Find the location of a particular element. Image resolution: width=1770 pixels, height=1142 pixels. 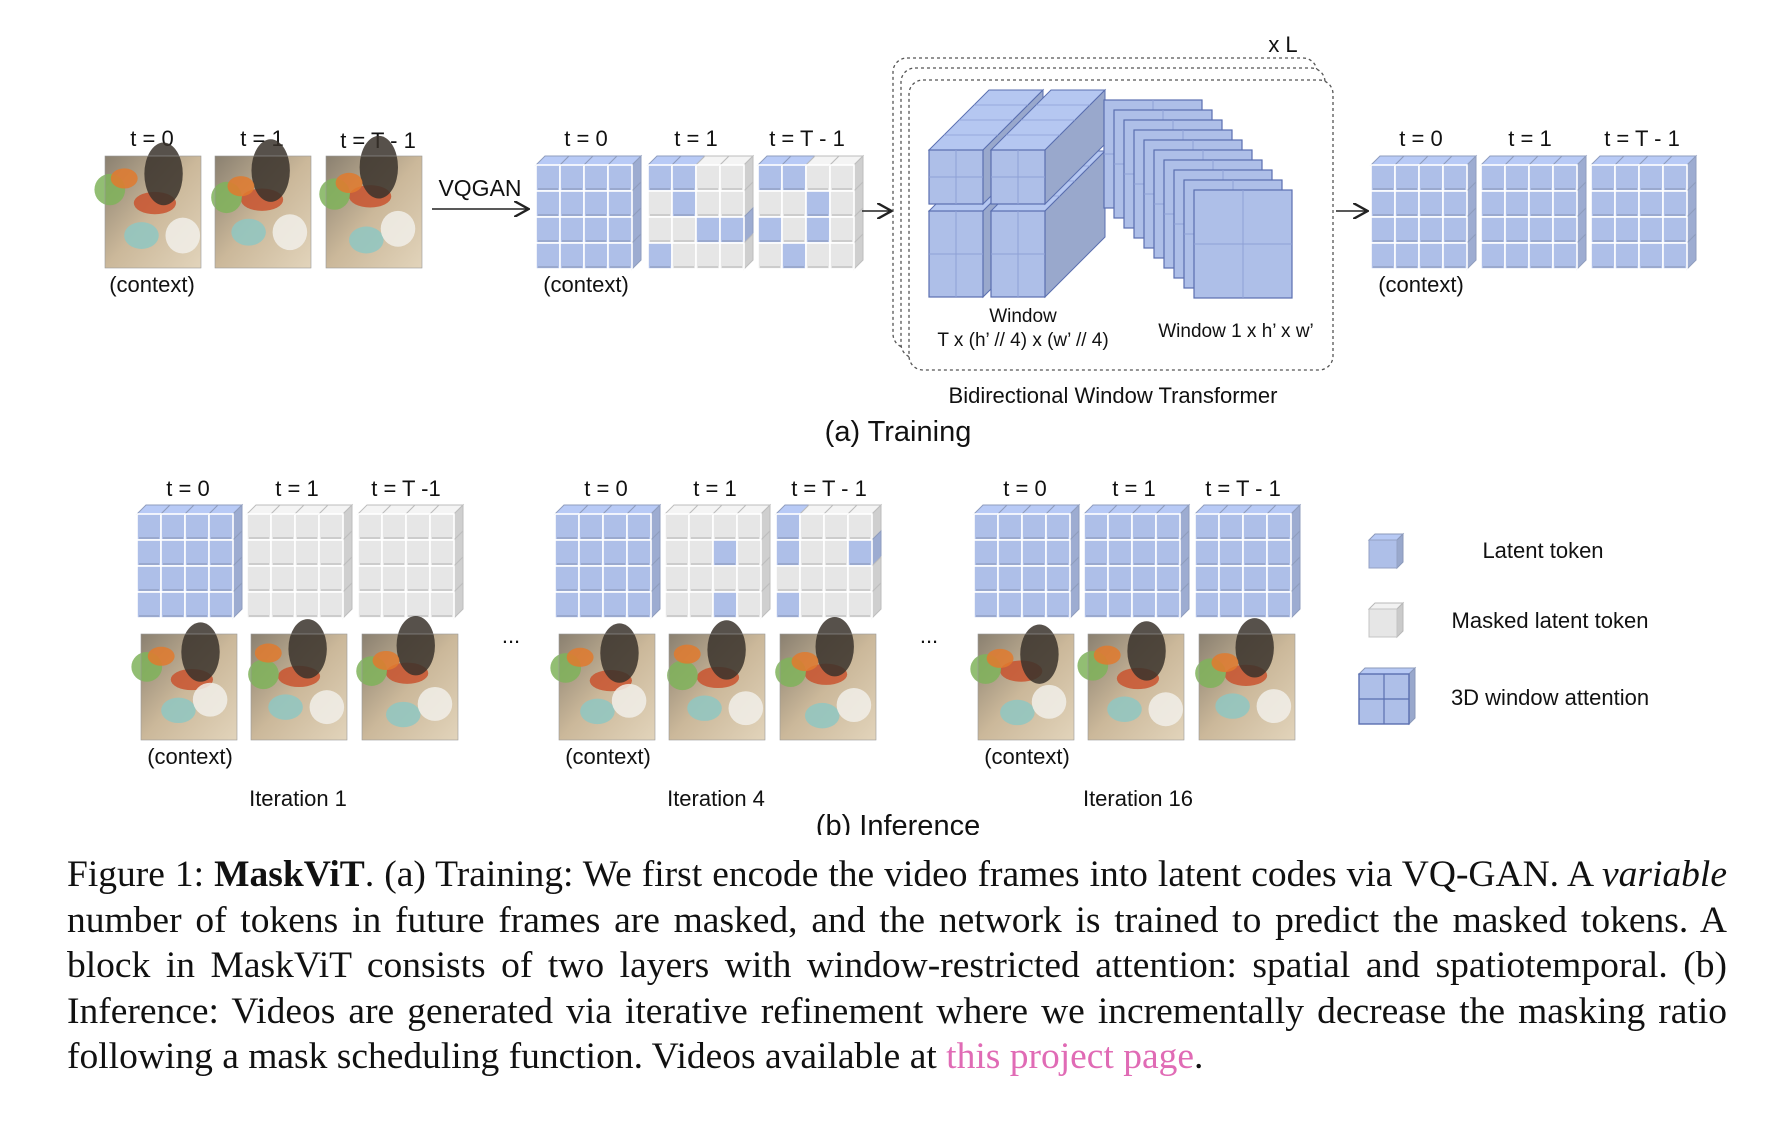

inference-title: (b) Inference is located at coordinates (898, 822).